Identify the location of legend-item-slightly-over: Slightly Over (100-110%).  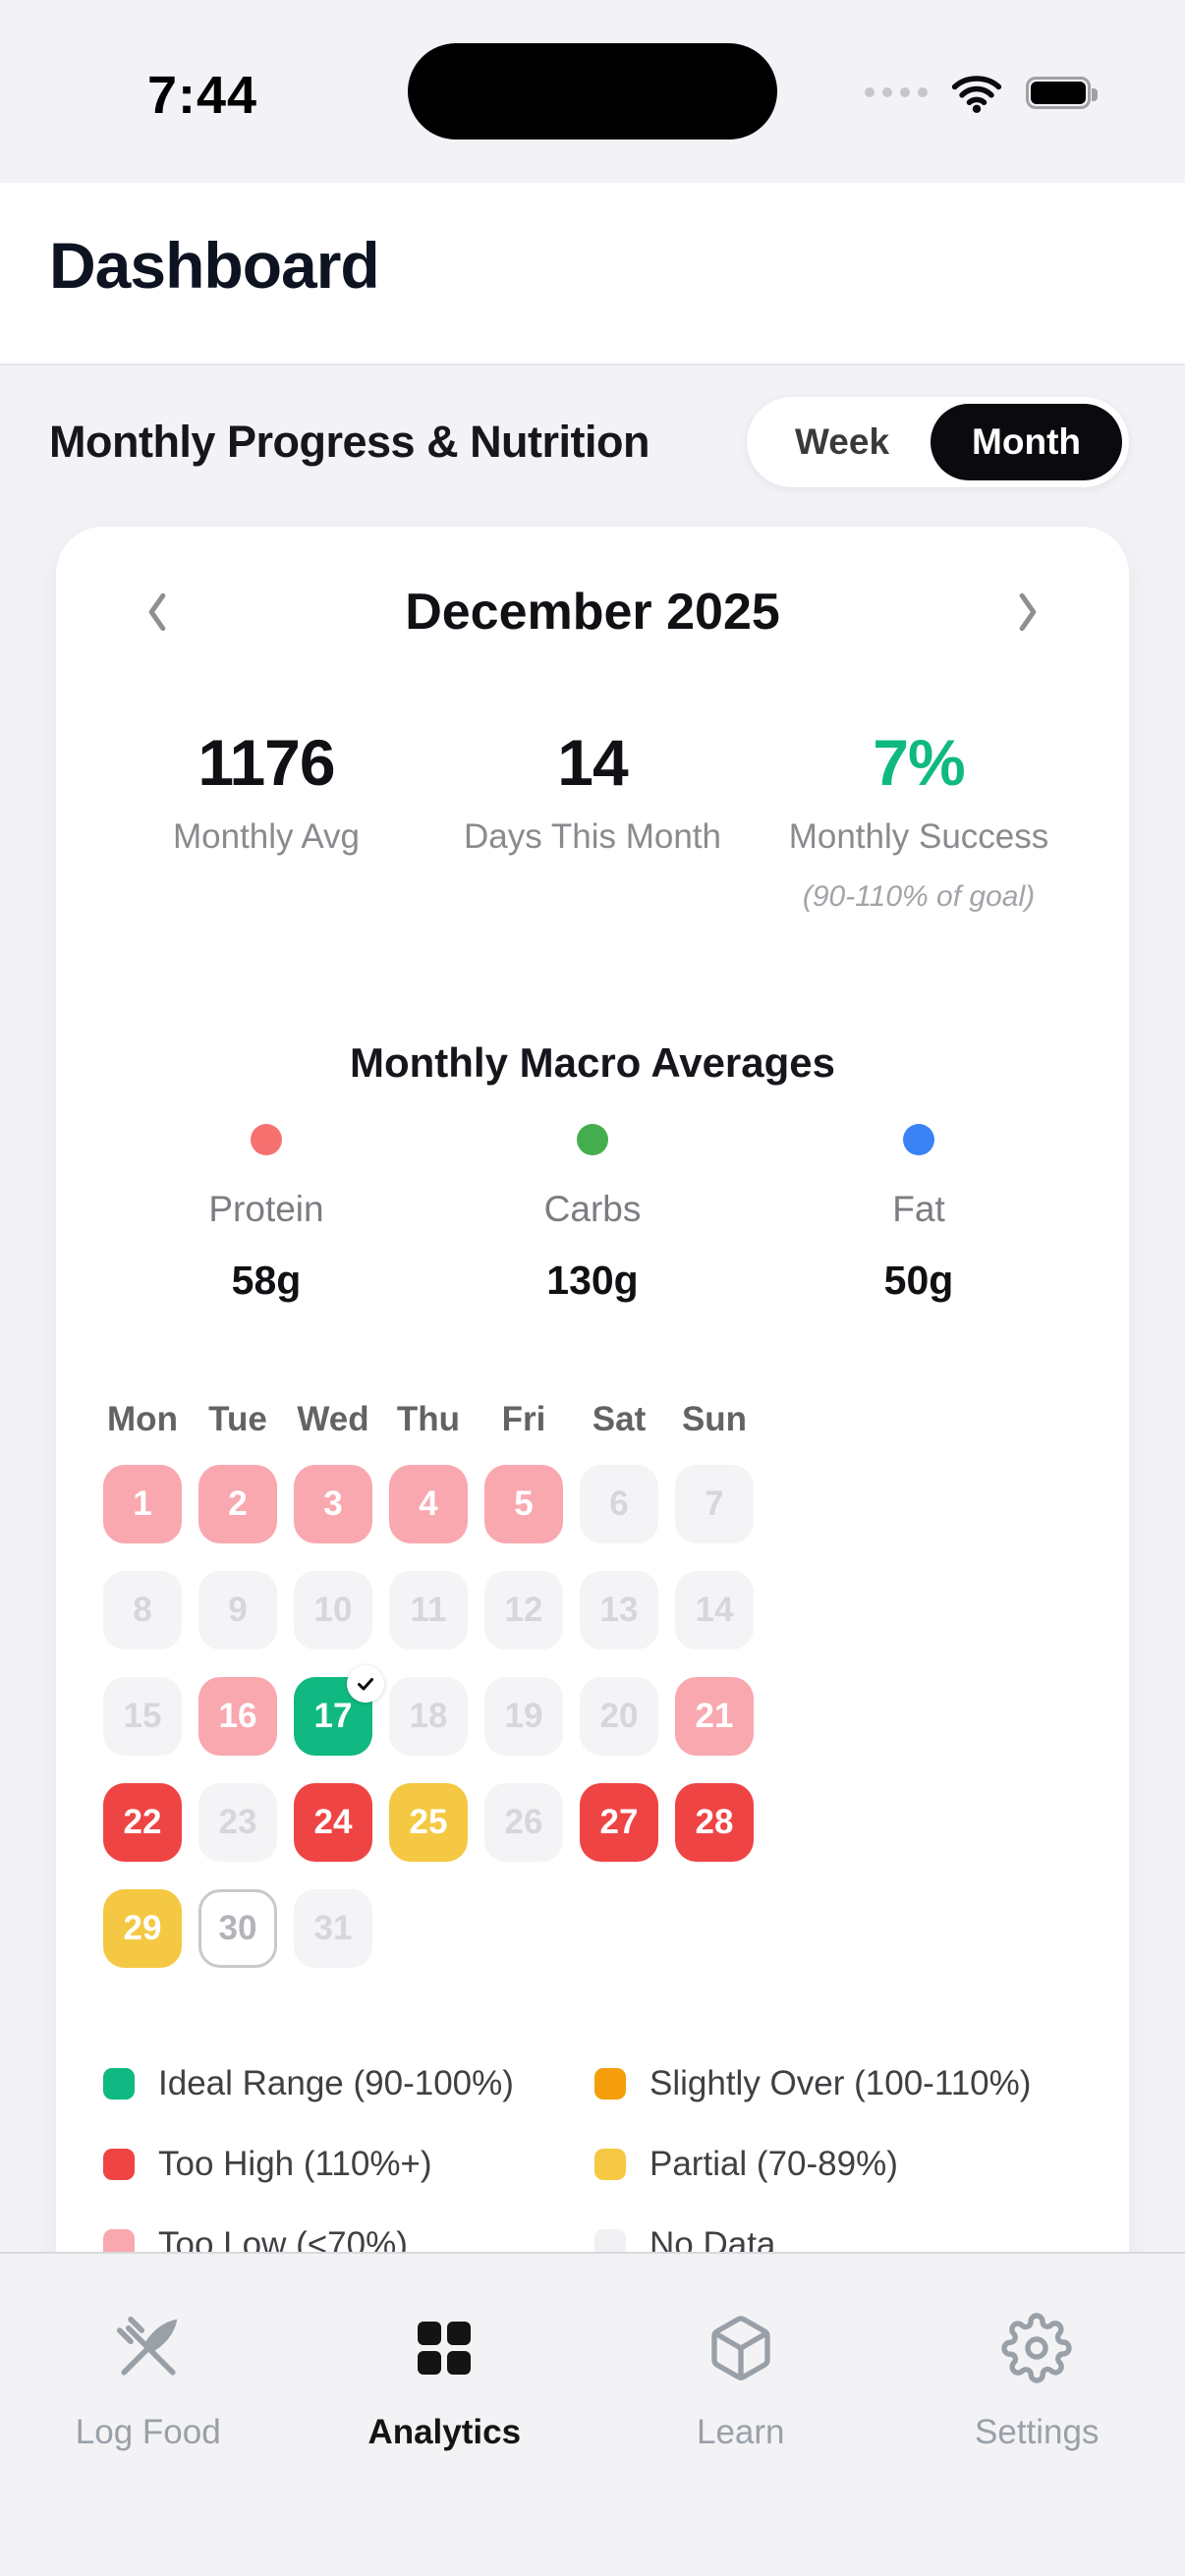
(838, 2083).